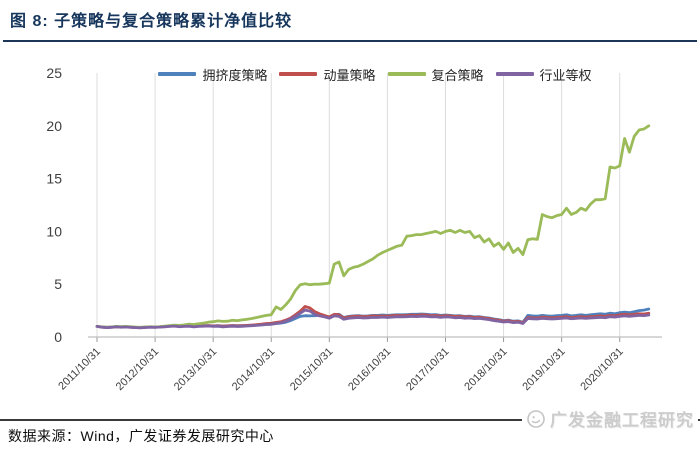  Describe the element at coordinates (54, 179) in the screenshot. I see `y-tick-label: 15` at that location.